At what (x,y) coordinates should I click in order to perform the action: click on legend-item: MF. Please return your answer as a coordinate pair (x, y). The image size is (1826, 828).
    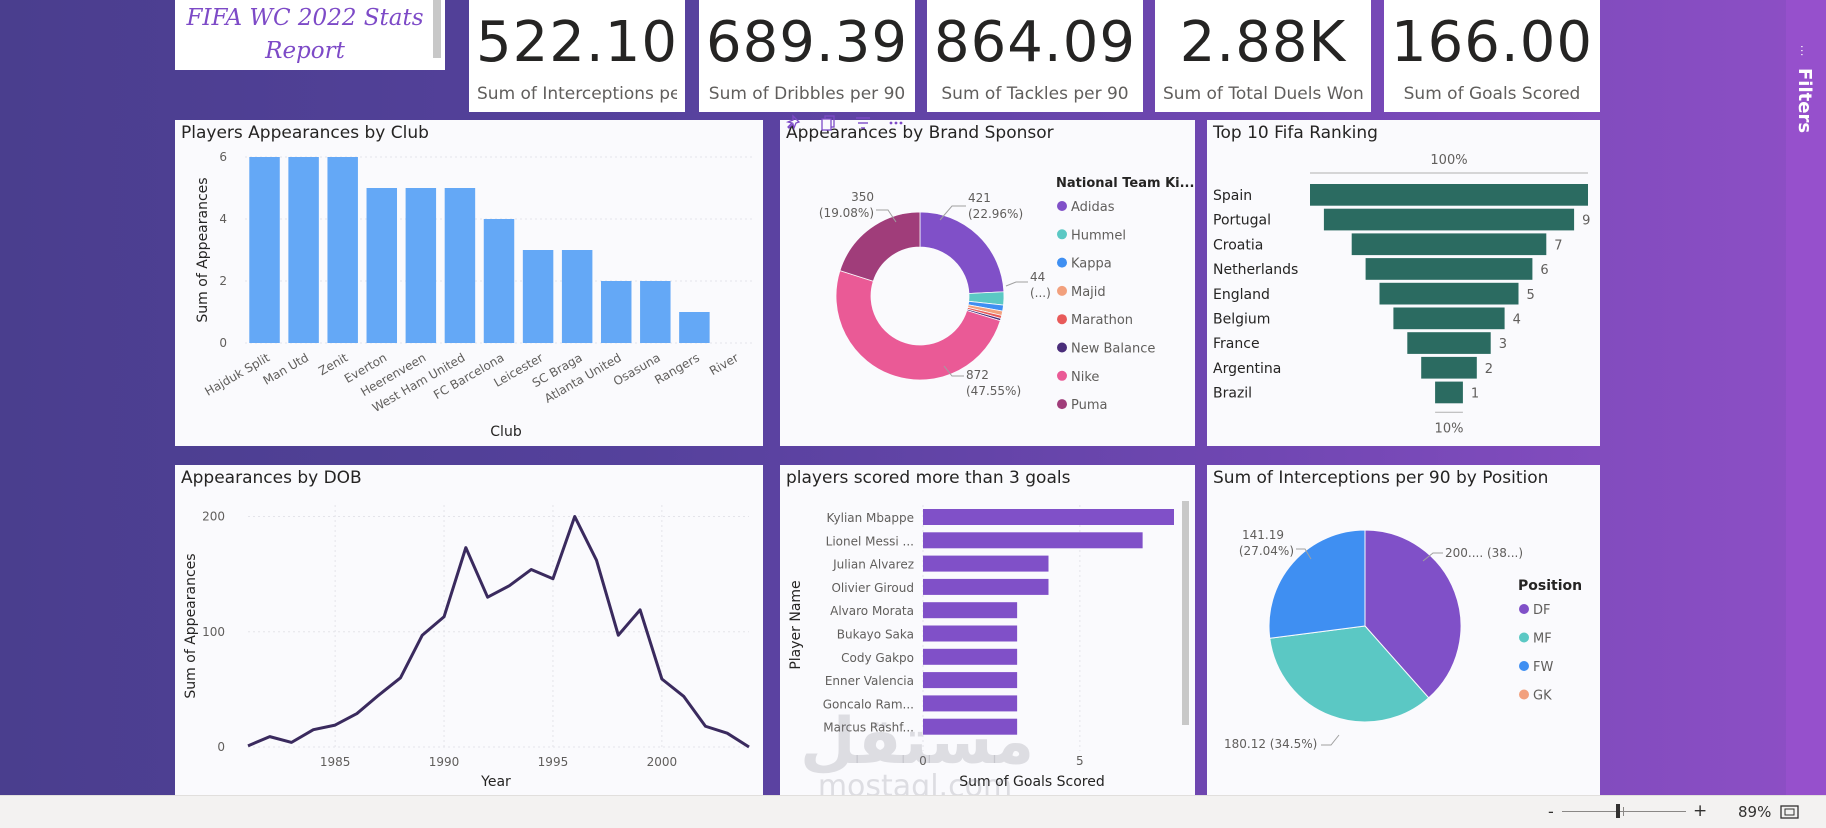
    Looking at the image, I should click on (1542, 639).